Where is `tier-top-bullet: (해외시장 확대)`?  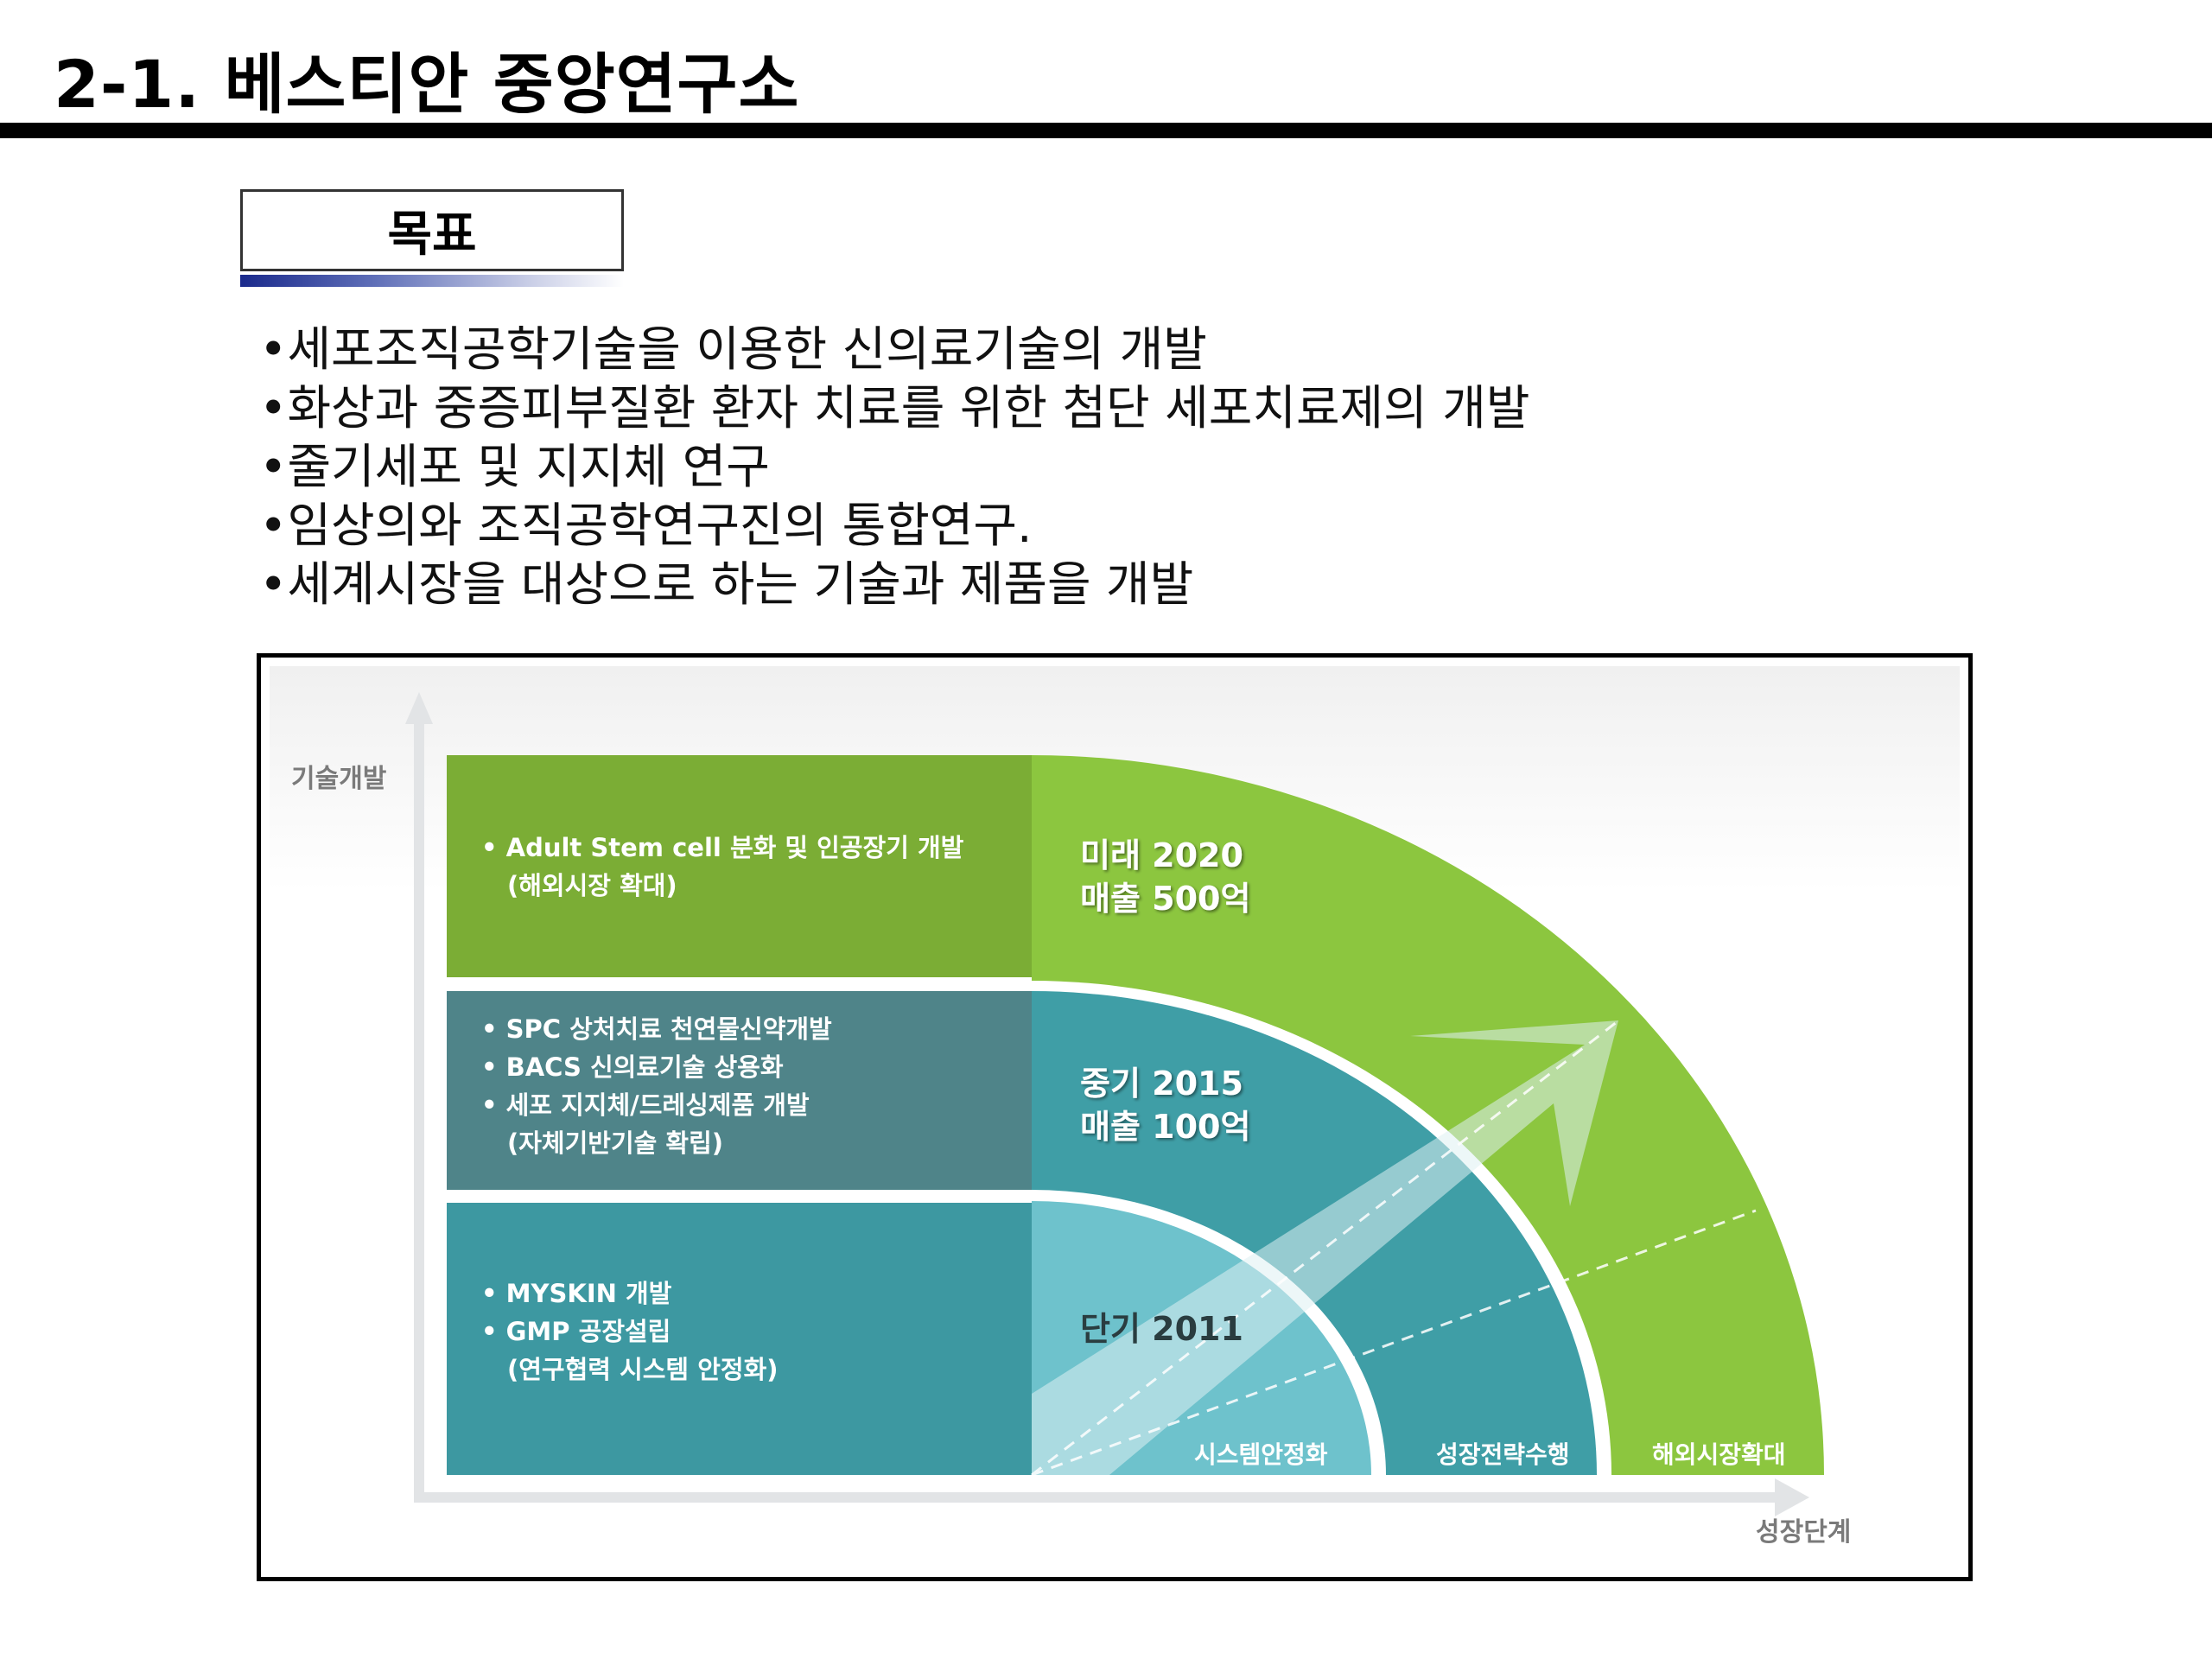
tier-top-bullet: (해외시장 확대) is located at coordinates (592, 885).